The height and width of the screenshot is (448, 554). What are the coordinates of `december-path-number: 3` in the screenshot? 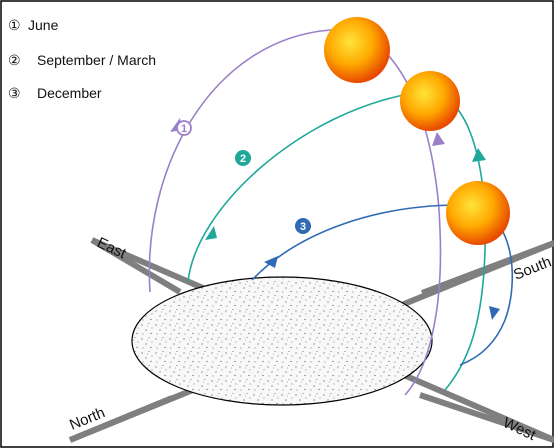 It's located at (303, 226).